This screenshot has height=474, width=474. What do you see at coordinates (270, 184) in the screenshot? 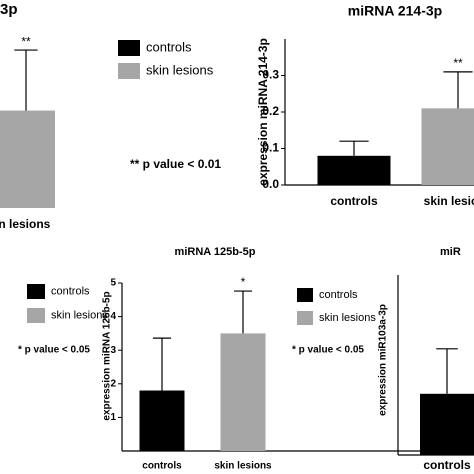
I see `y-tick-label: 0.0` at bounding box center [270, 184].